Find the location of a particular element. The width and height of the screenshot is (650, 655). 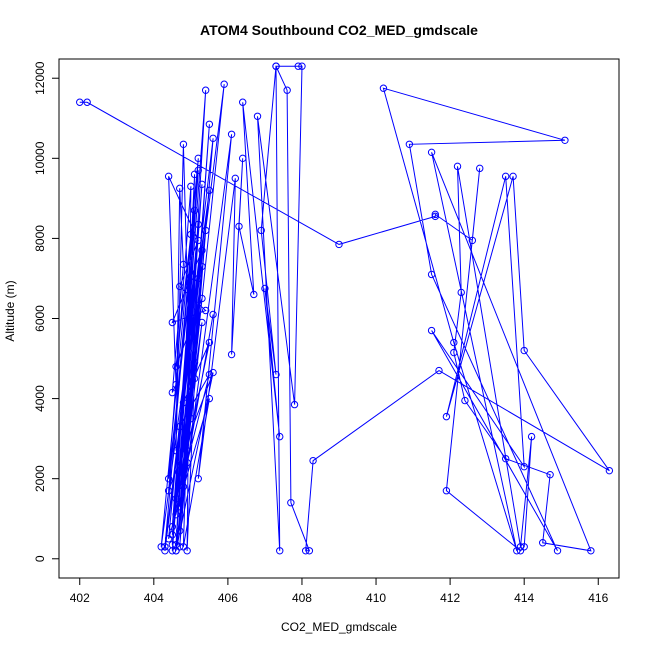

y-tick-label: 2000 is located at coordinates (40, 478).